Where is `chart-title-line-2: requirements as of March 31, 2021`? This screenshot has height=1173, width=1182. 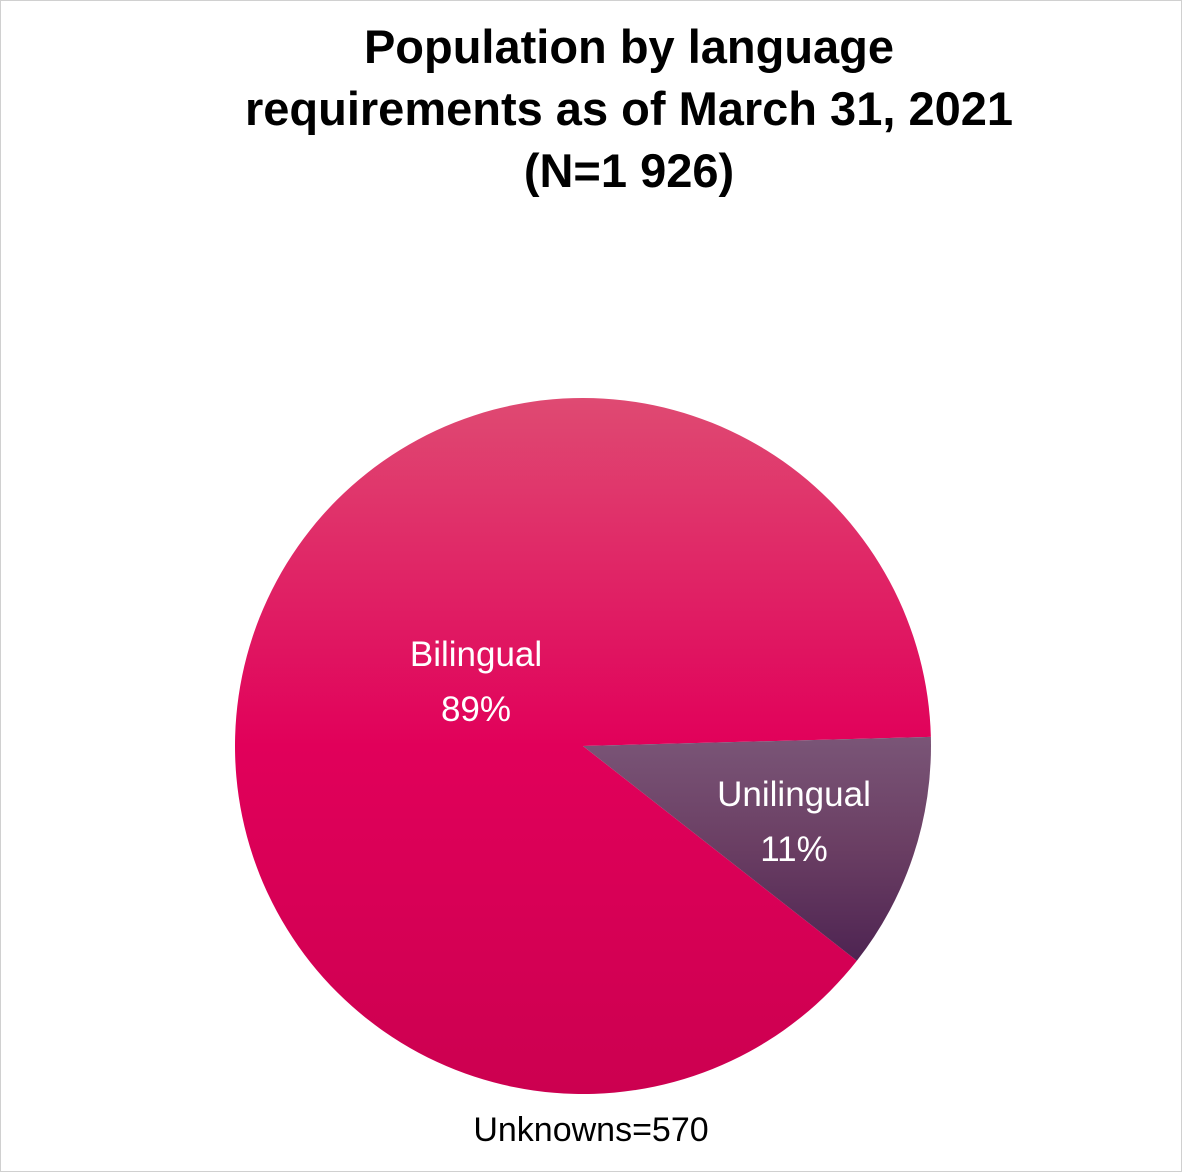
chart-title-line-2: requirements as of March 31, 2021 is located at coordinates (629, 108).